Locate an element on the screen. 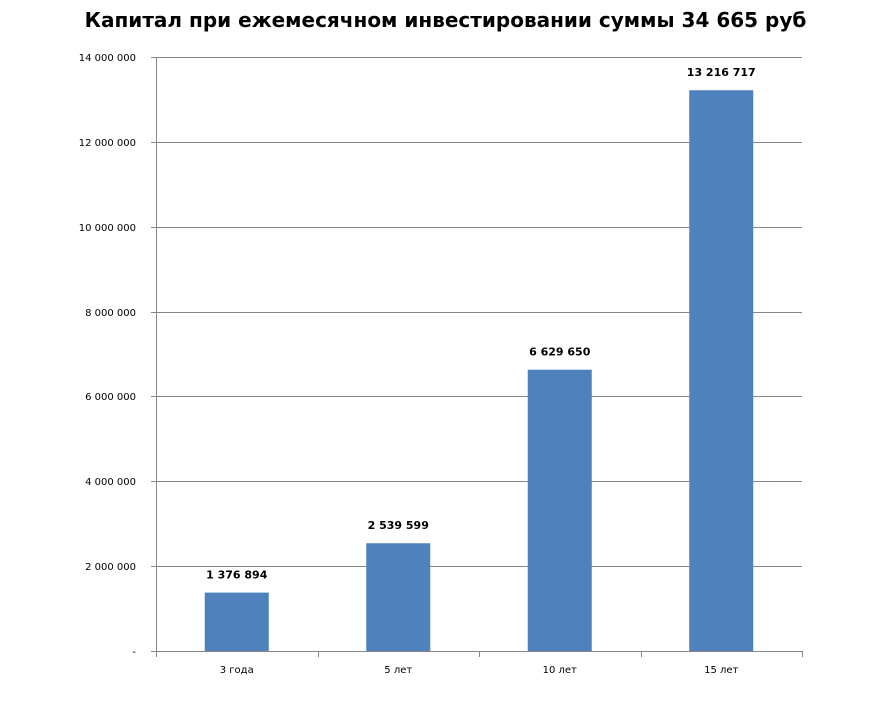  y-tick-label: 14 000 000 is located at coordinates (107, 58).